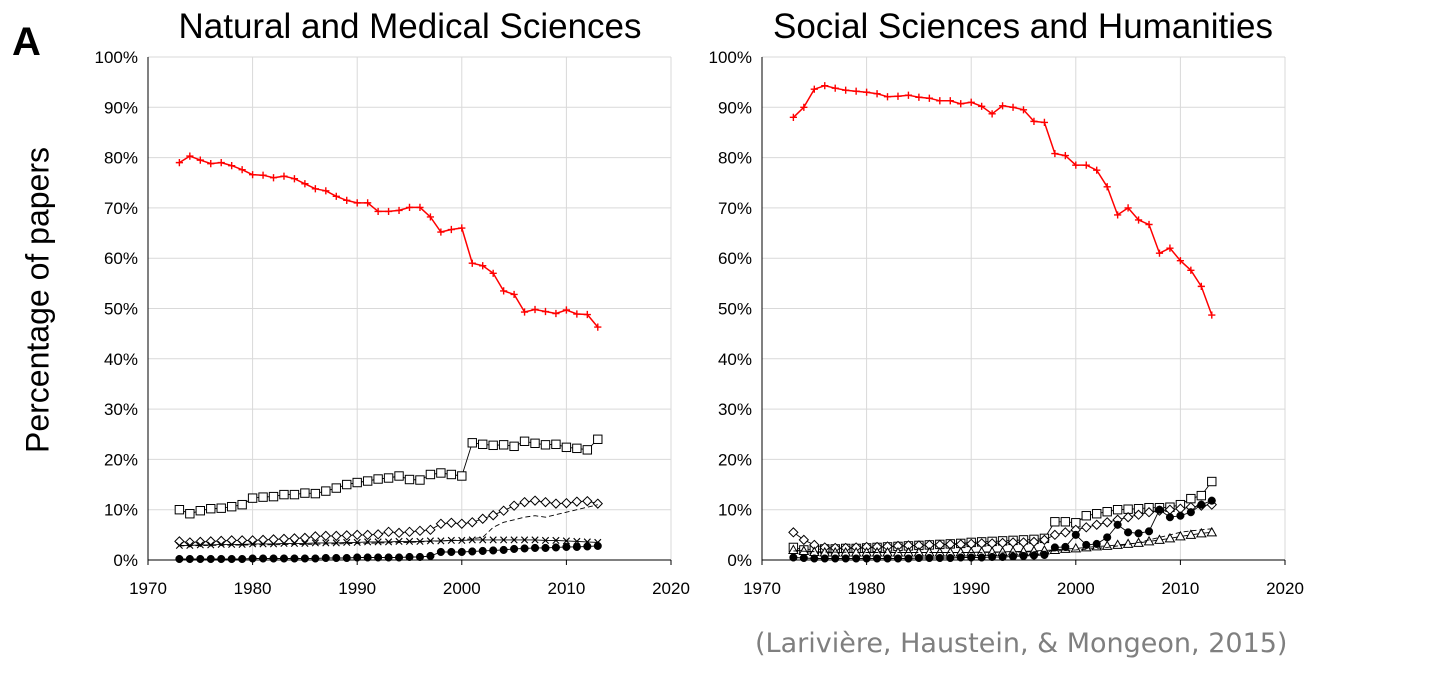 This screenshot has width=1447, height=685. I want to click on x-tick-label: 1980, so click(253, 588).